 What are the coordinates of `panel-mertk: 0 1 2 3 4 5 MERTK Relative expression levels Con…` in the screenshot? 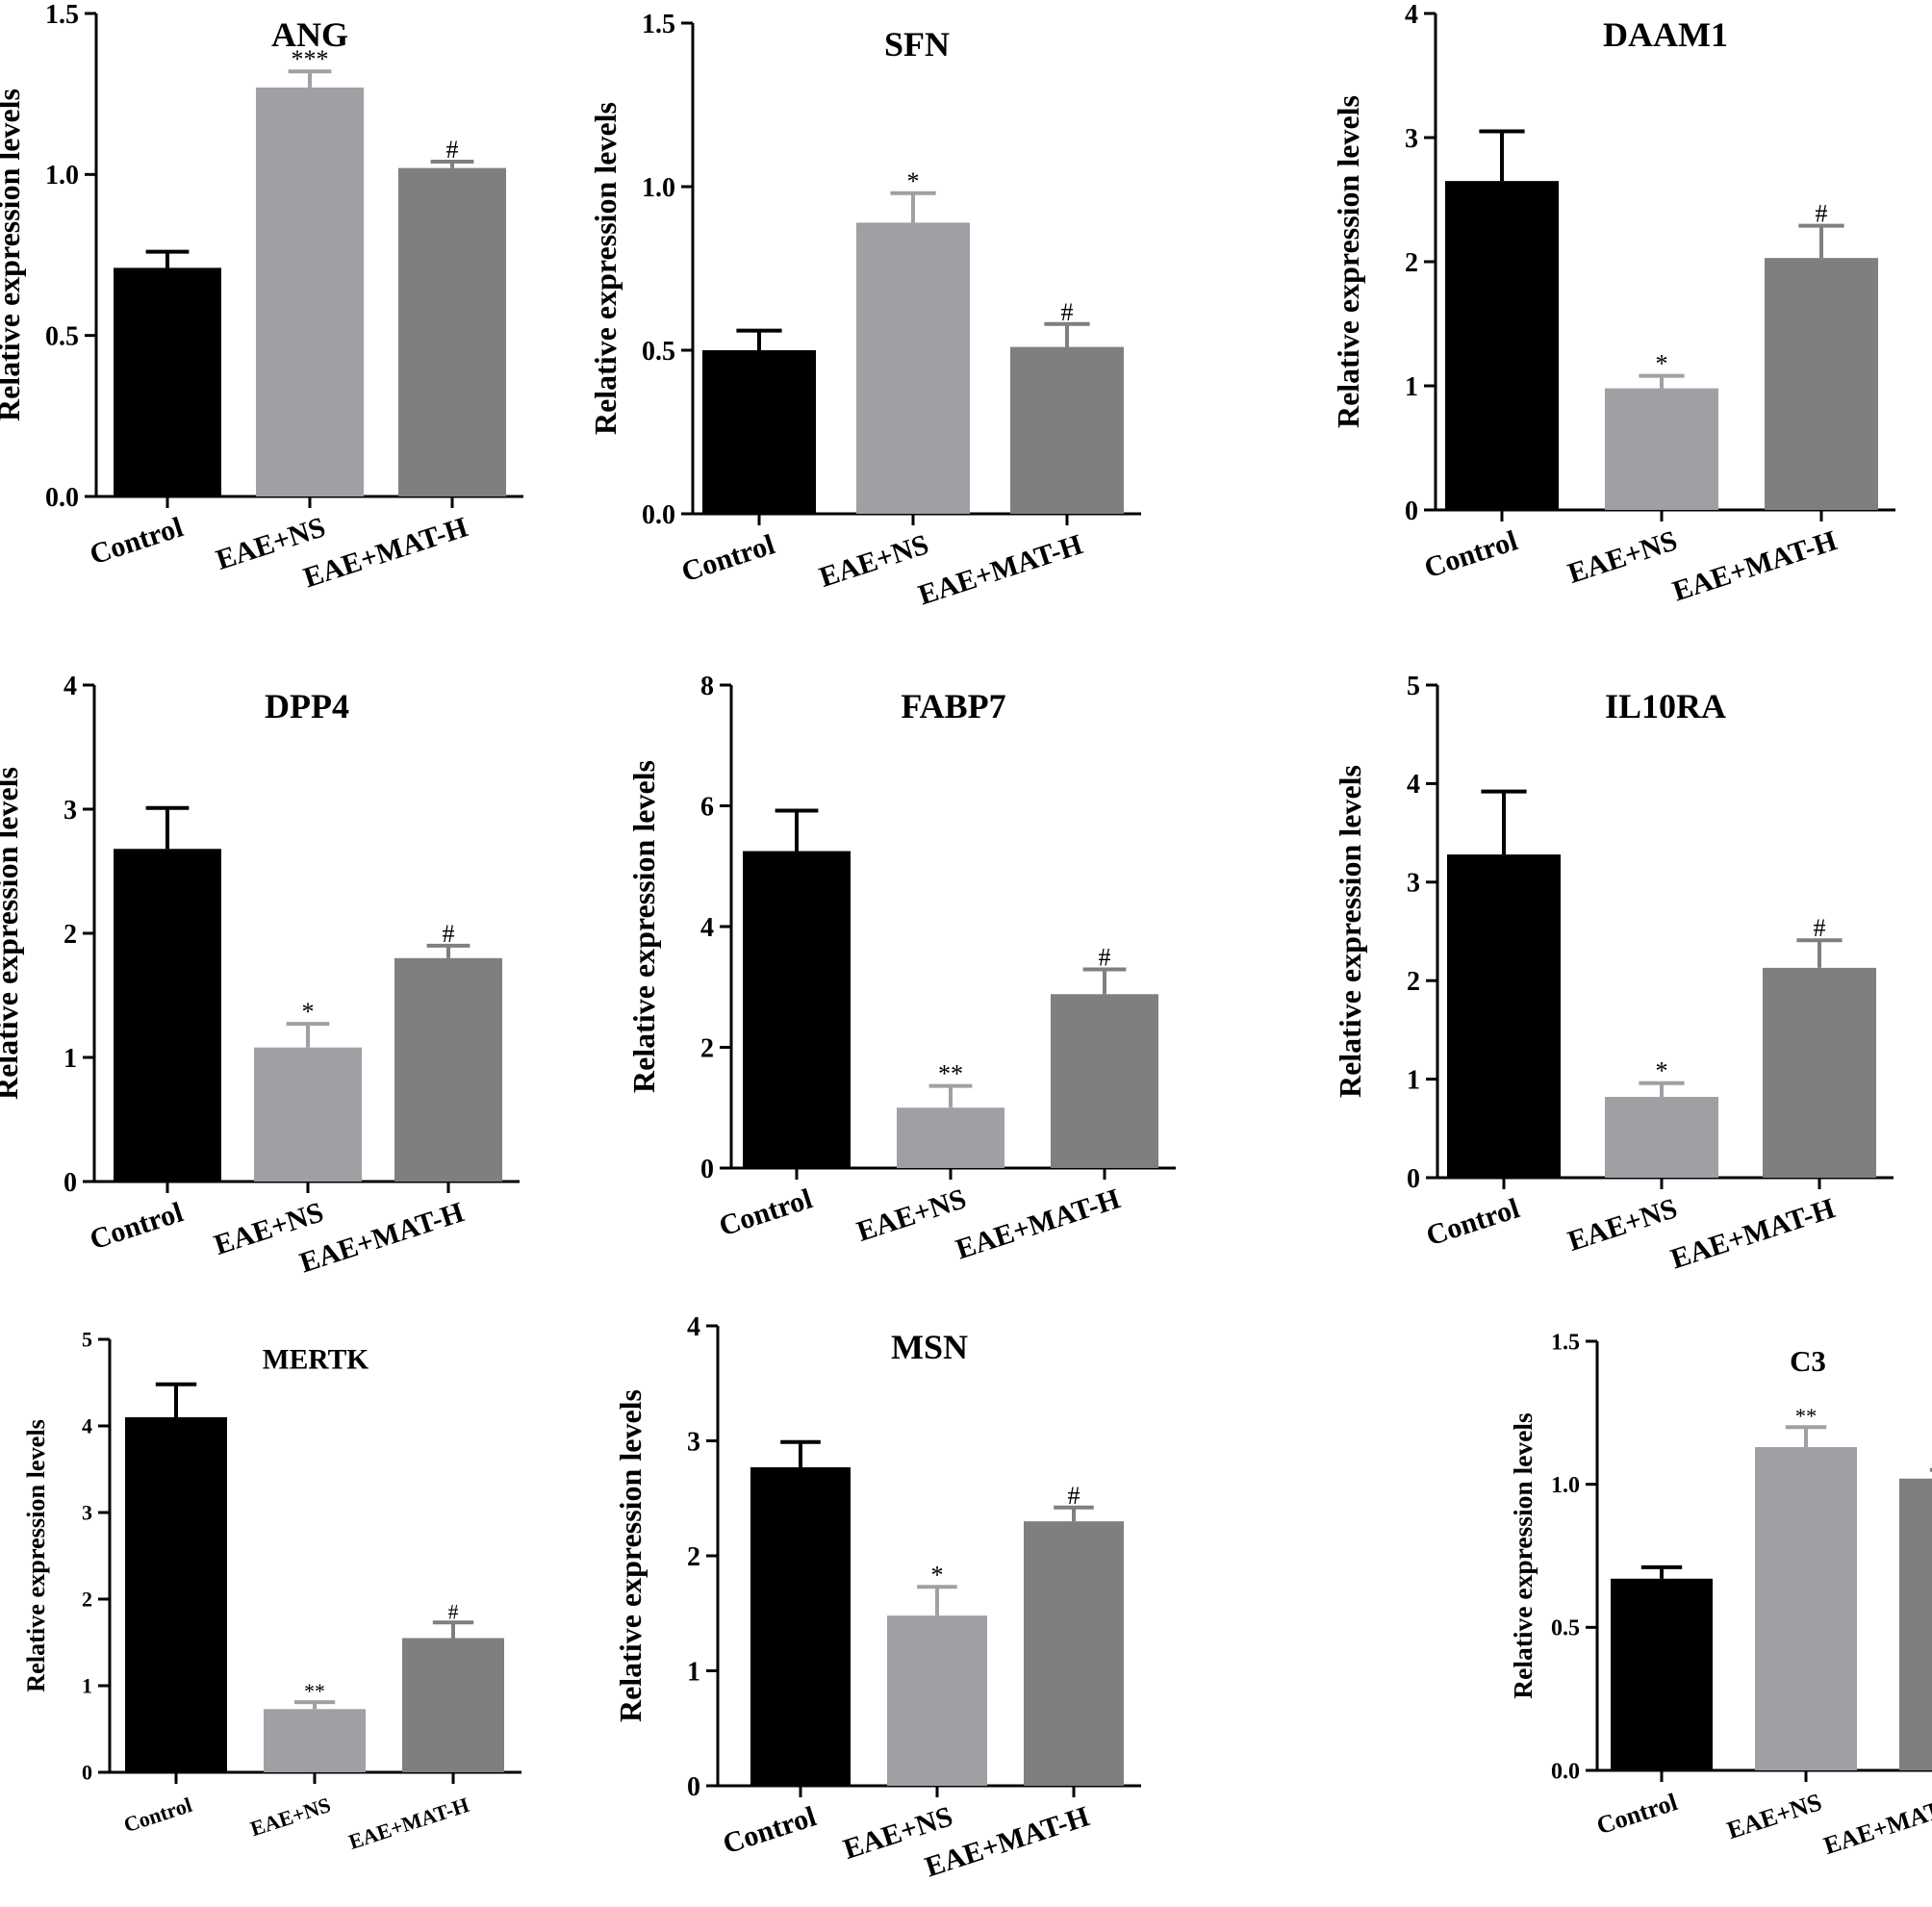 It's located at (271, 1591).